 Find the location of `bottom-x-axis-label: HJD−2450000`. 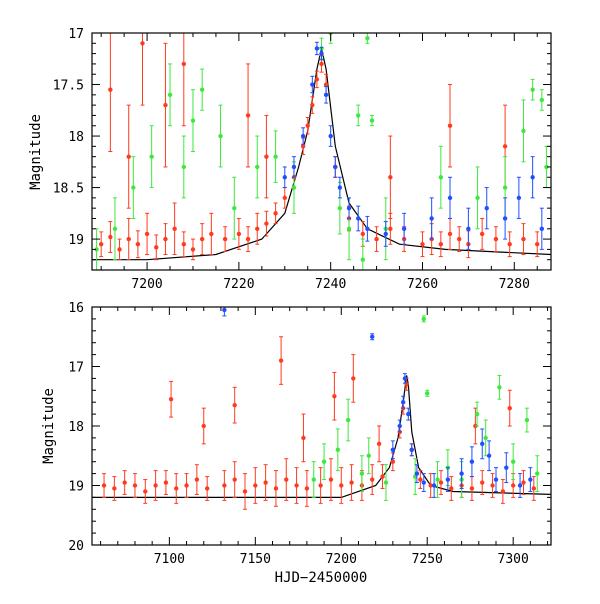

bottom-x-axis-label: HJD−2450000 is located at coordinates (321, 578).